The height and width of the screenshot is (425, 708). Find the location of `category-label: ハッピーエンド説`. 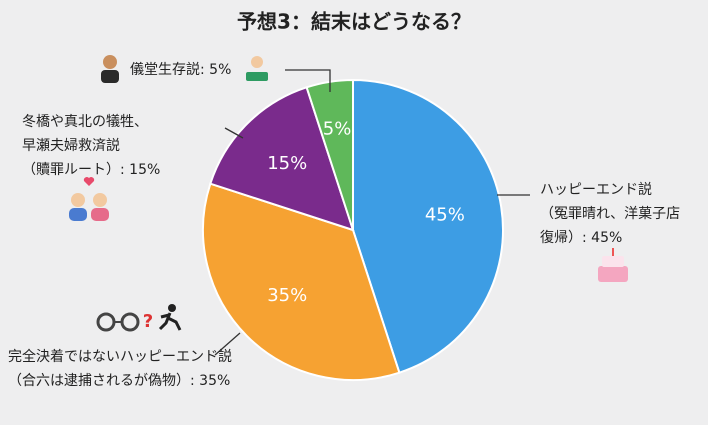

category-label: ハッピーエンド説 is located at coordinates (596, 190).